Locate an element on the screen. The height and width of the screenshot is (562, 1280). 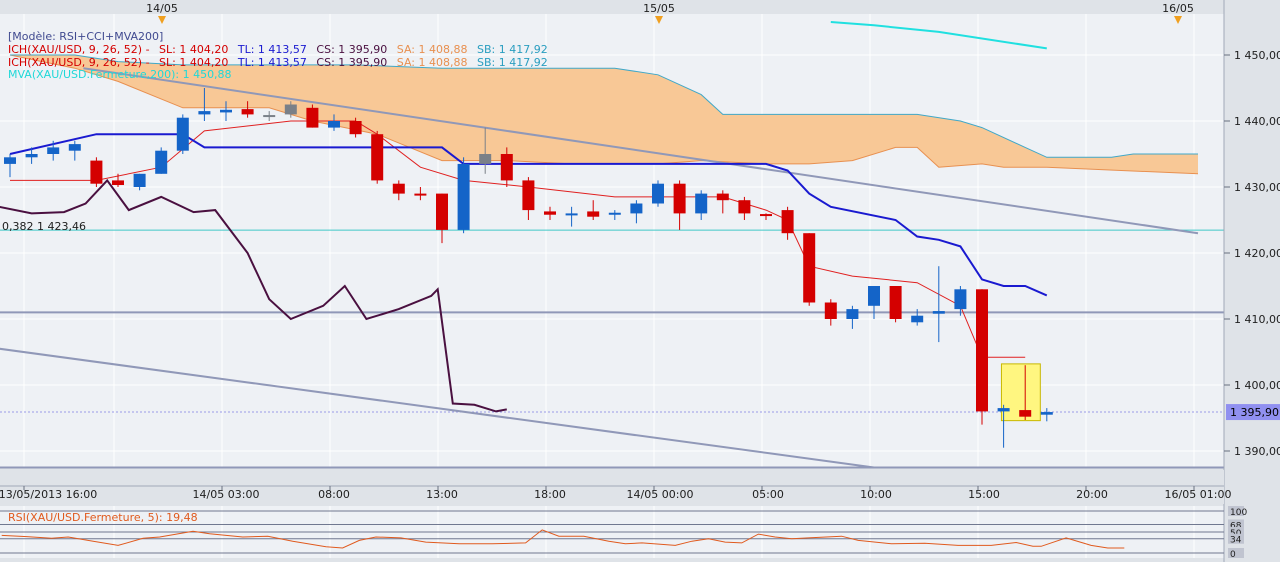
rsi-line is located at coordinates (563, 539).